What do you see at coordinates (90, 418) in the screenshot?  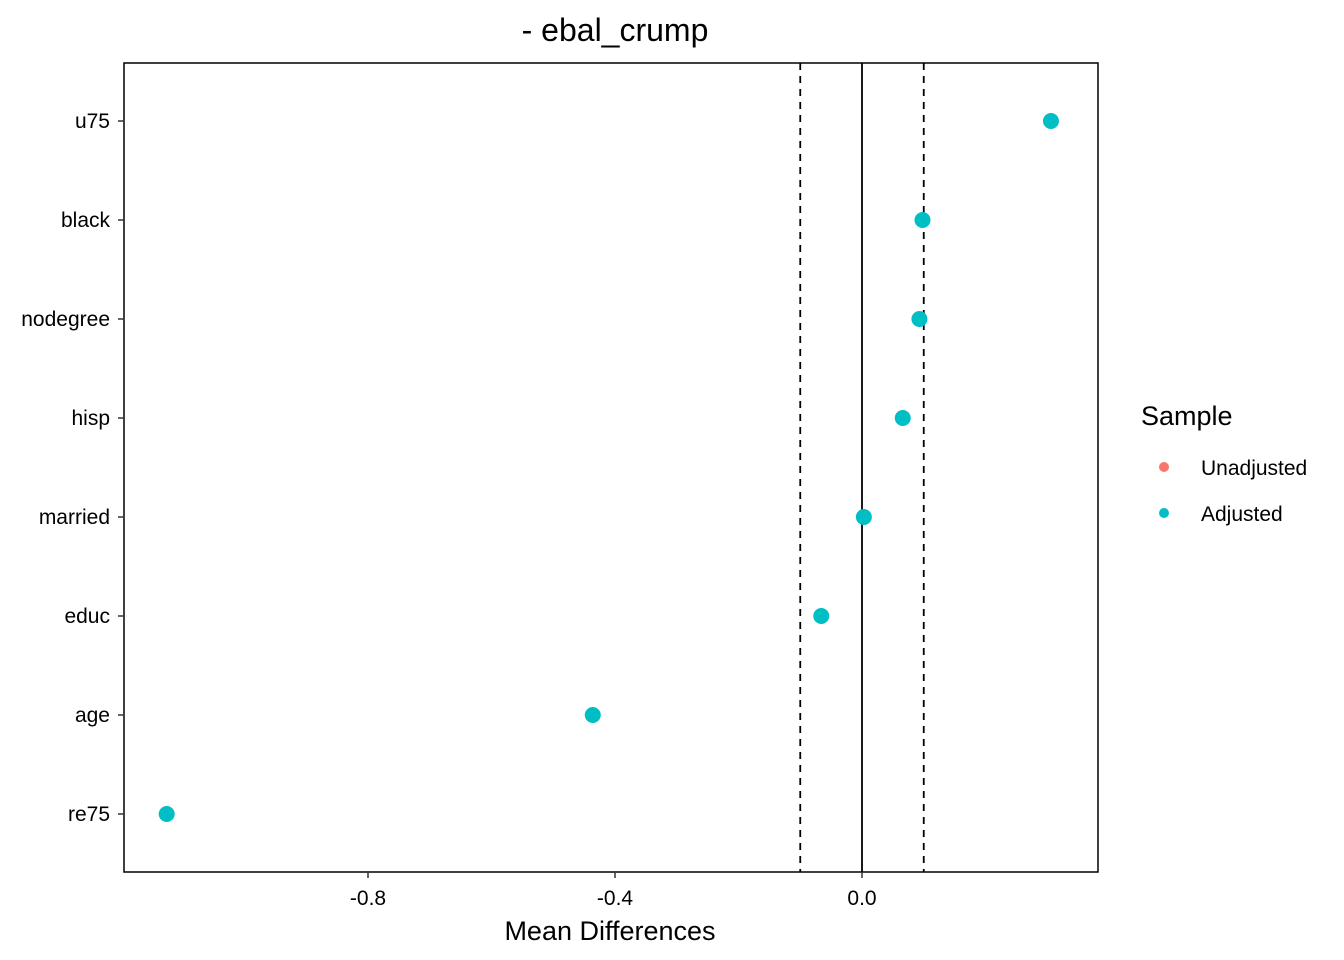 I see `y-tick-label: hisp` at bounding box center [90, 418].